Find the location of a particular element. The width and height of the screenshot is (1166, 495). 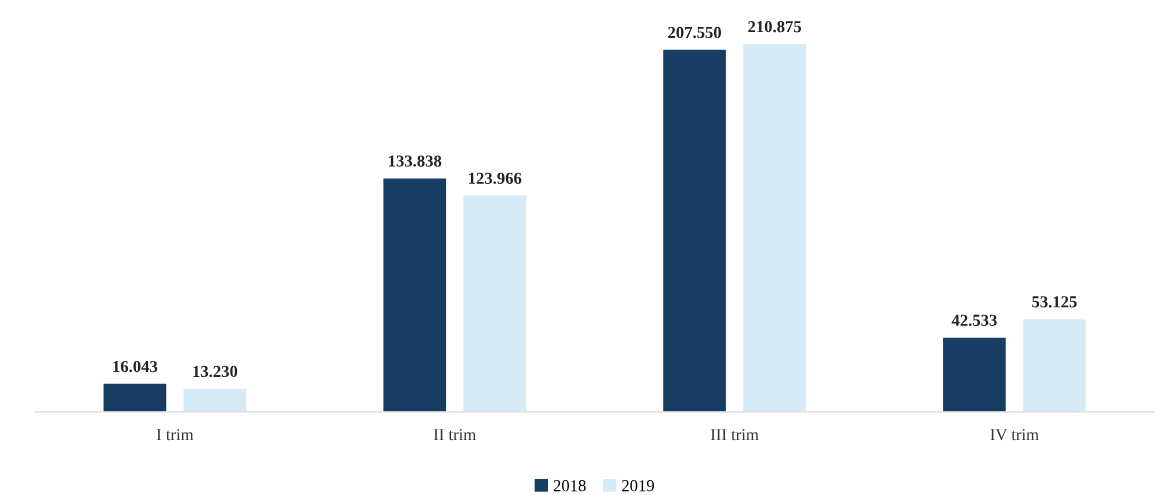

x-tick-label: II trim is located at coordinates (454, 435).